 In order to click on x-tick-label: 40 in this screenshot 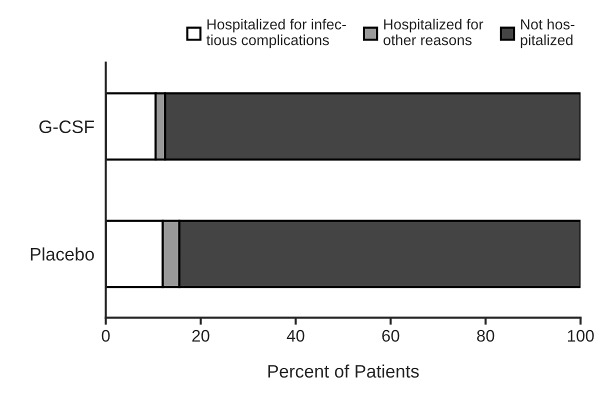, I will do `click(295, 336)`.